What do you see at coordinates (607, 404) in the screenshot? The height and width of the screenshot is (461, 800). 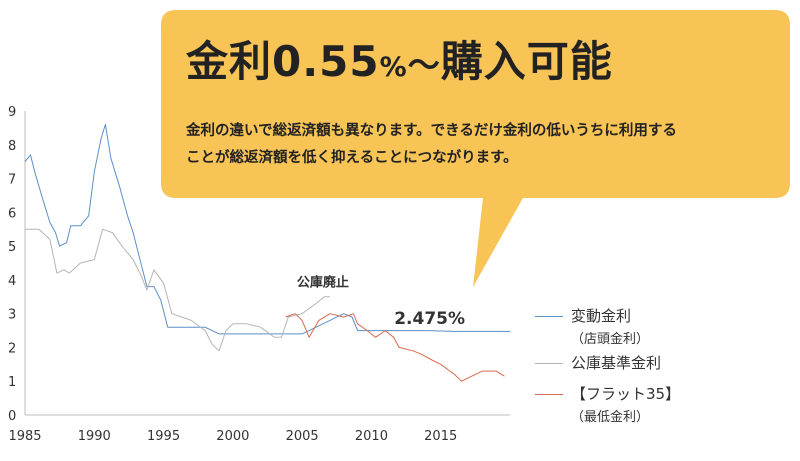 I see `legend-item-flat35: 【フラット35】 （最低金利）` at bounding box center [607, 404].